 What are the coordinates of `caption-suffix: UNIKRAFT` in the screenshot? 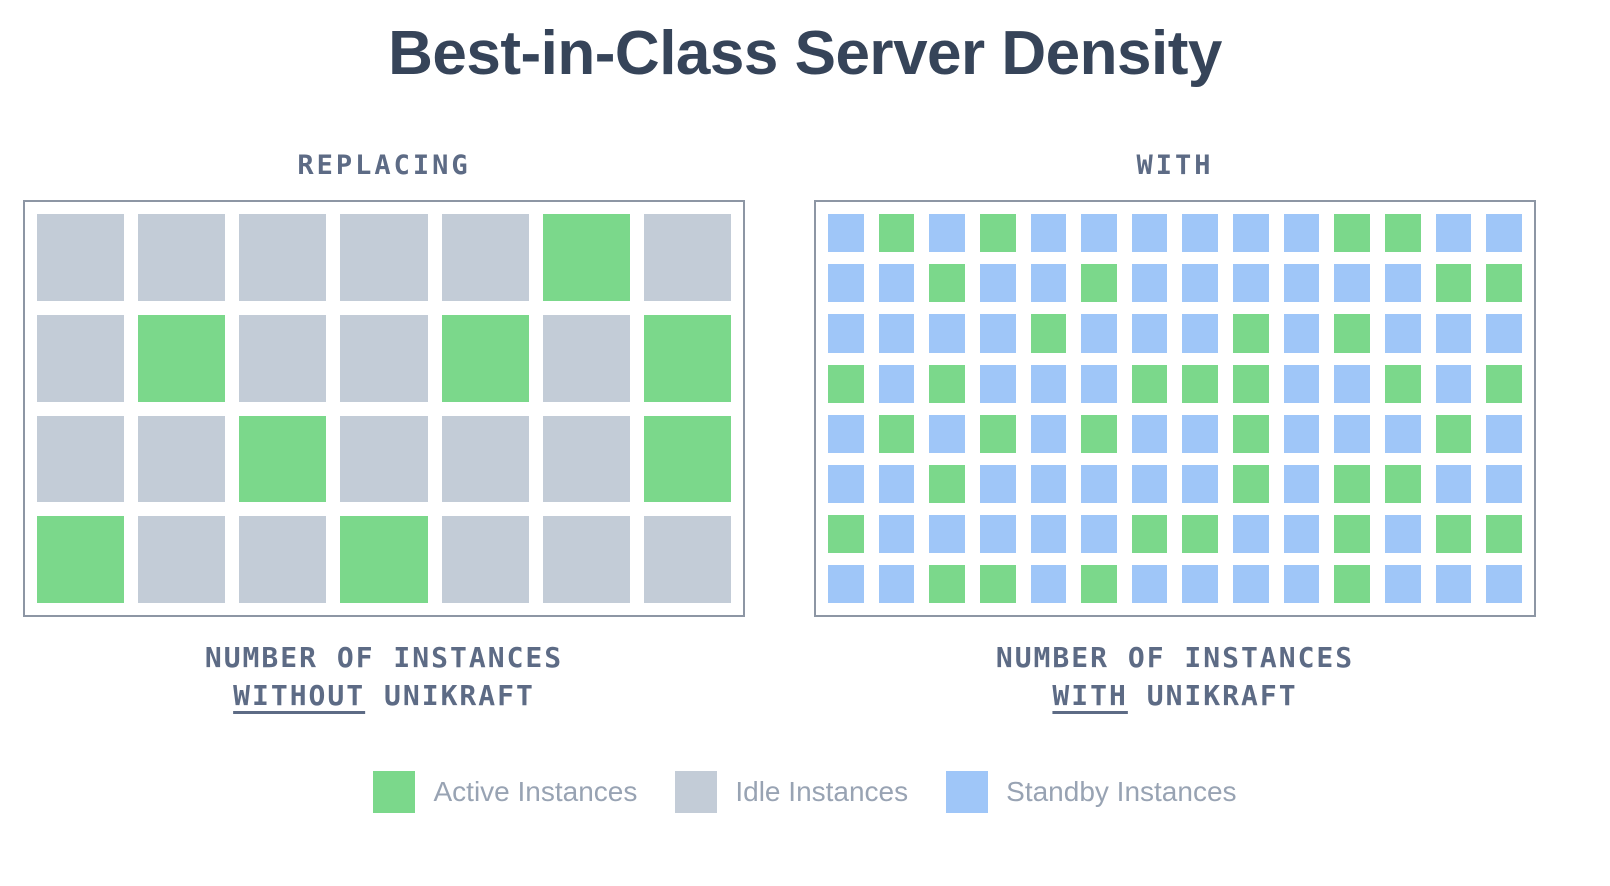 It's located at (1212, 695).